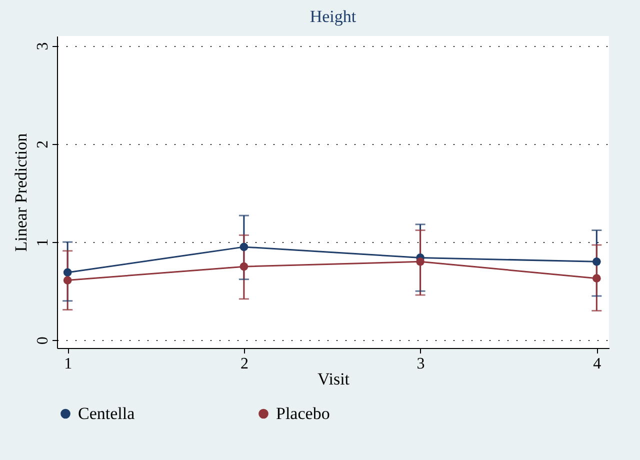  What do you see at coordinates (43, 340) in the screenshot?
I see `y-tick-label: 0` at bounding box center [43, 340].